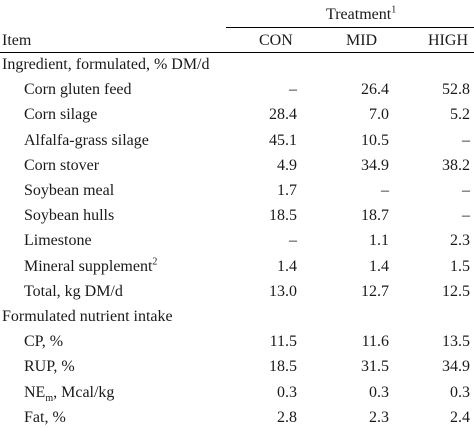 This screenshot has width=474, height=428. I want to click on treatment-underline, so click(350, 27).